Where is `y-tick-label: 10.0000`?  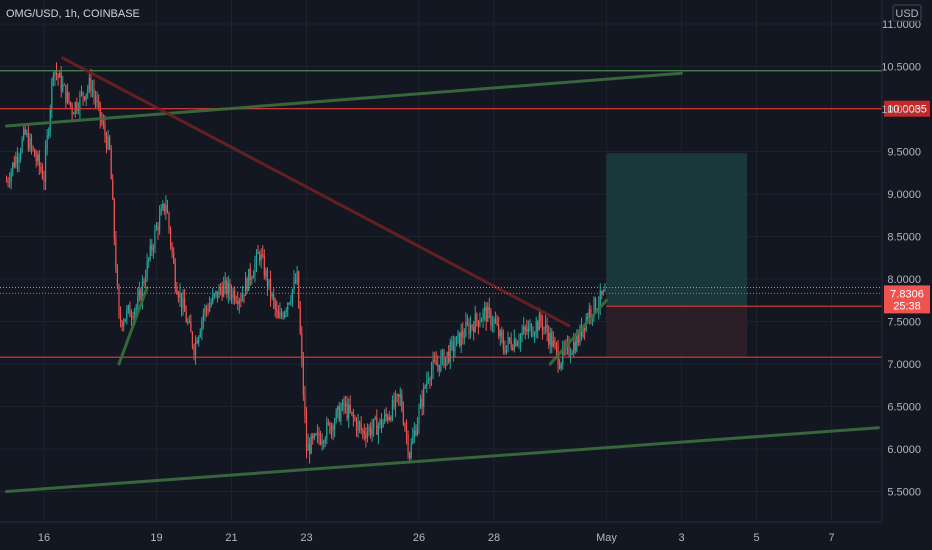 y-tick-label: 10.0000 is located at coordinates (901, 110).